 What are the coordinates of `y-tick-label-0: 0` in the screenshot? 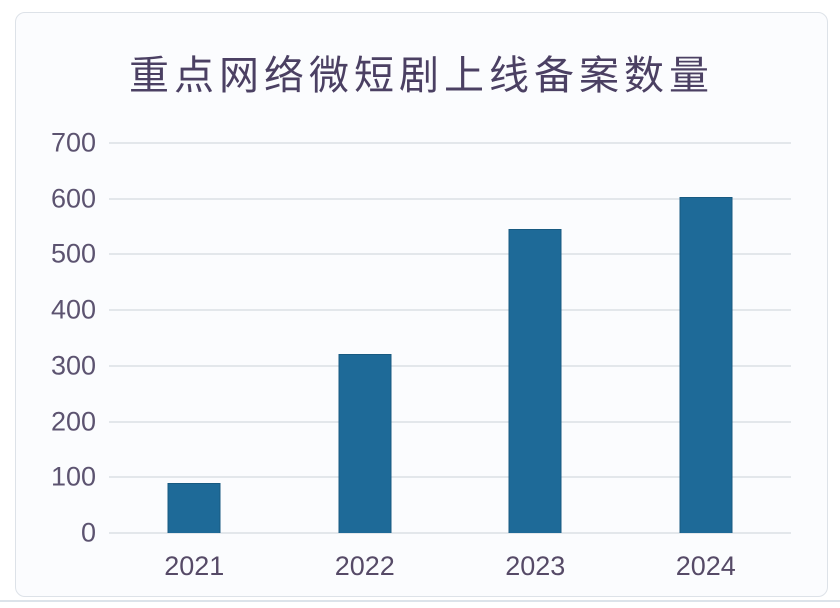 It's located at (88, 532).